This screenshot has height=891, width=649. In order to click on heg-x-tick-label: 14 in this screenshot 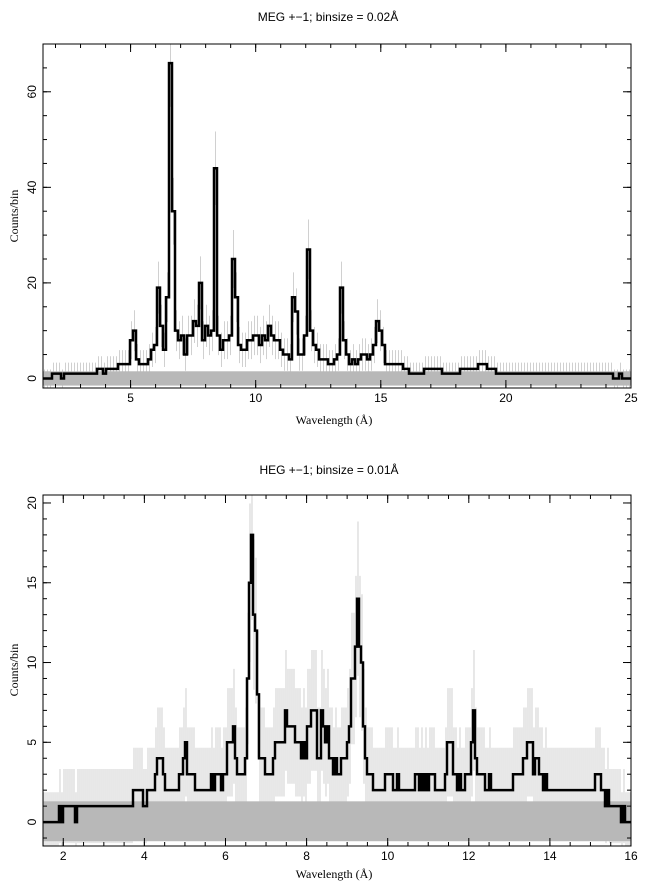, I will do `click(550, 856)`.